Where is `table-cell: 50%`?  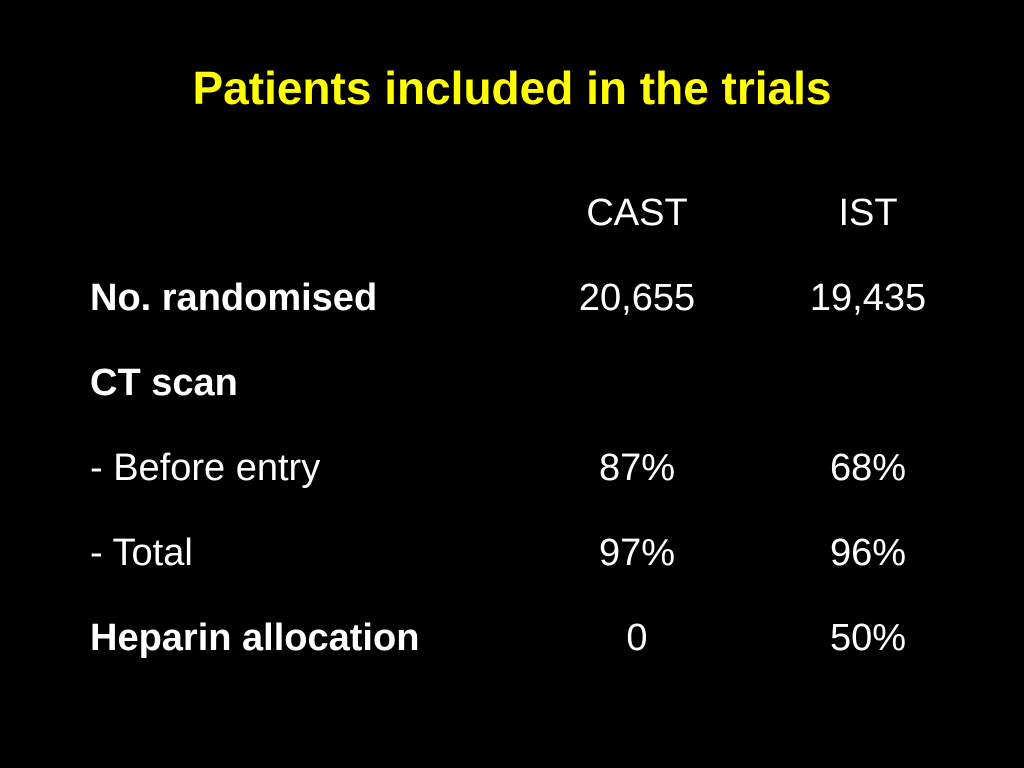 table-cell: 50% is located at coordinates (868, 638).